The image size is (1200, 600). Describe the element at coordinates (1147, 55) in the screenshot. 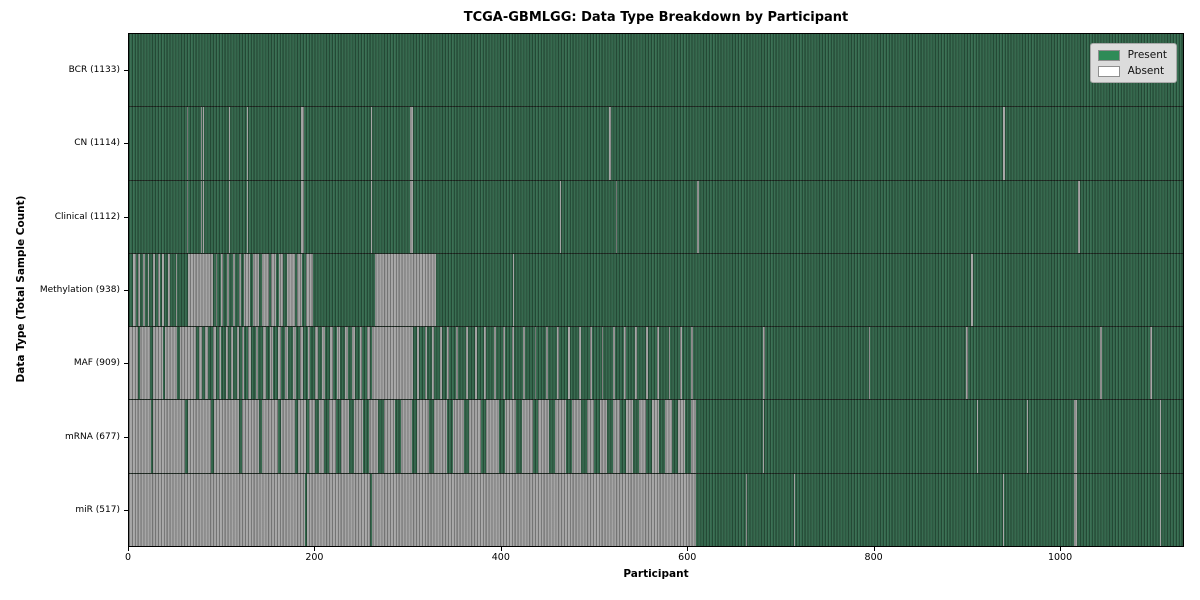

I see `legend-label: Present` at that location.